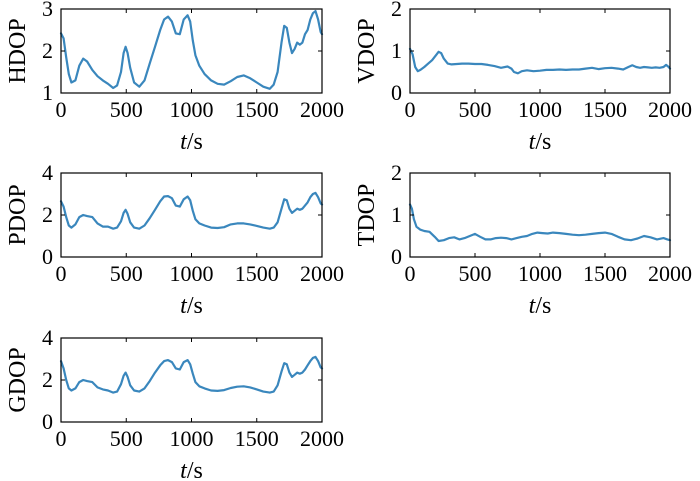 Image resolution: width=700 pixels, height=481 pixels. What do you see at coordinates (540, 223) in the screenshot?
I see `series-line-tdop` at bounding box center [540, 223].